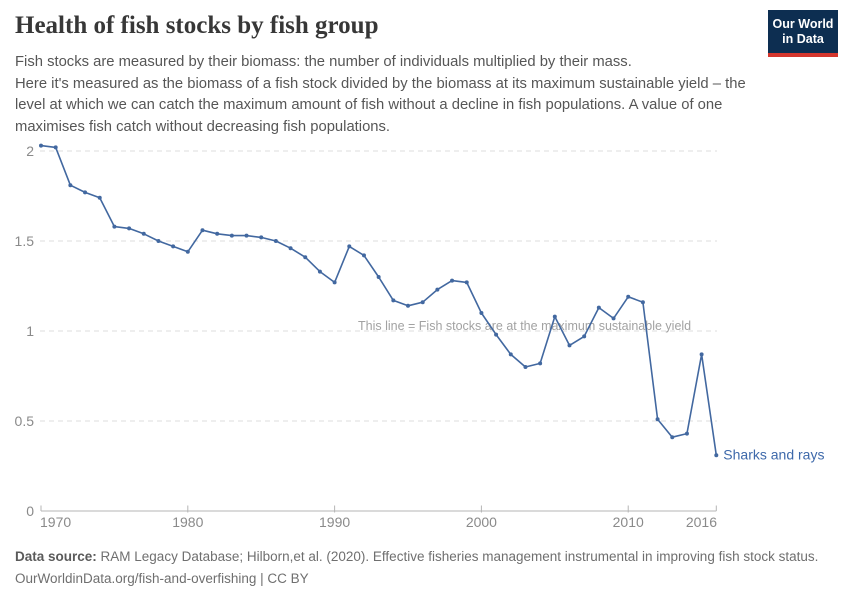  What do you see at coordinates (55, 522) in the screenshot?
I see `x-axis-label: 1970` at bounding box center [55, 522].